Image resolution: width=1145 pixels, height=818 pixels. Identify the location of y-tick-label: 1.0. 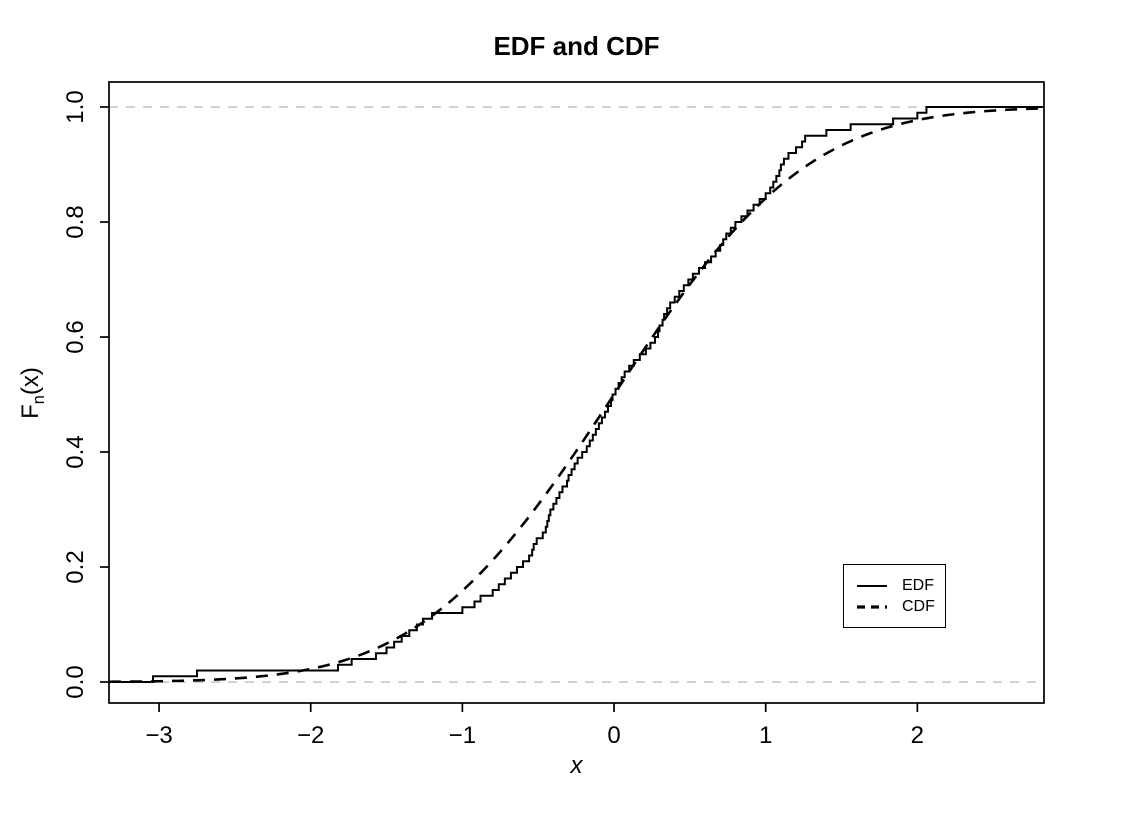
(75, 107).